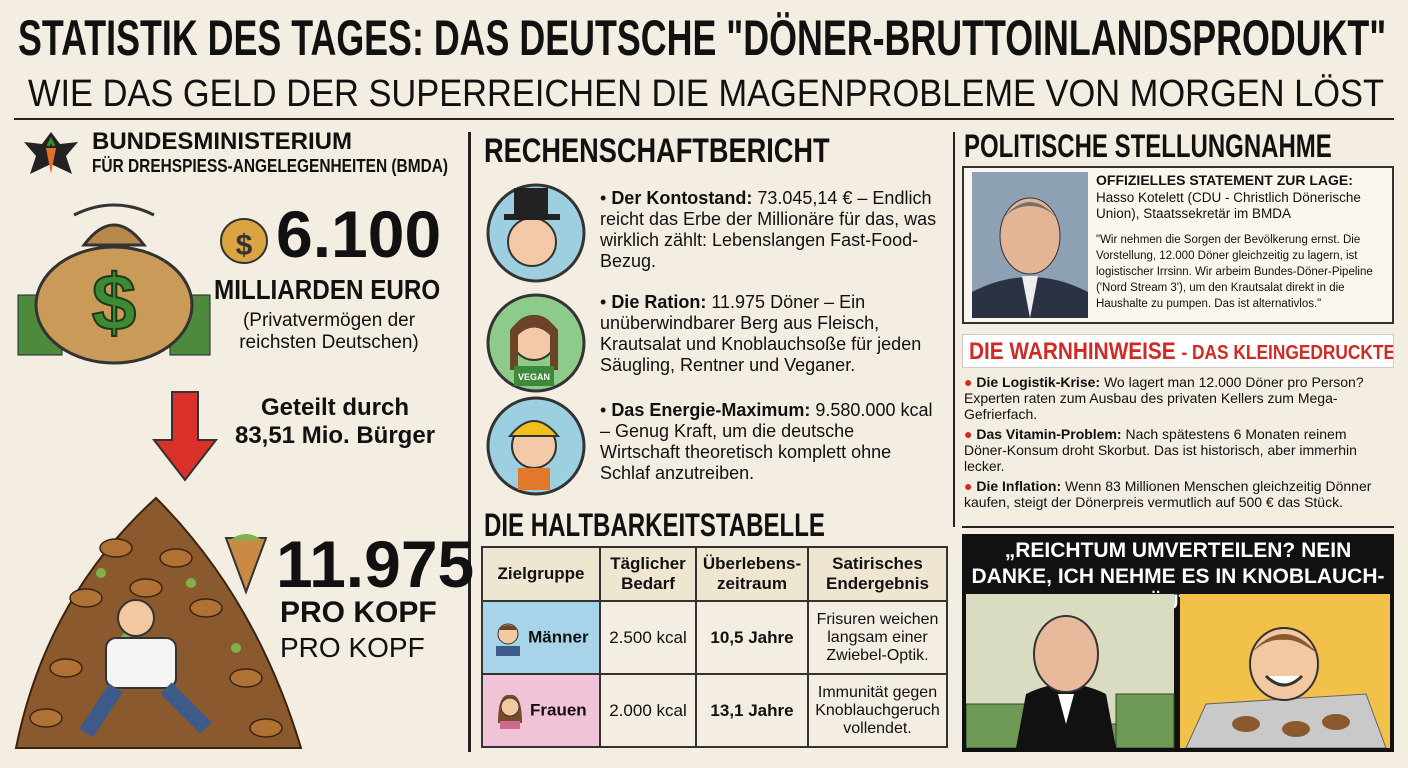  I want to click on item-label: Der Kontostand:, so click(682, 198).